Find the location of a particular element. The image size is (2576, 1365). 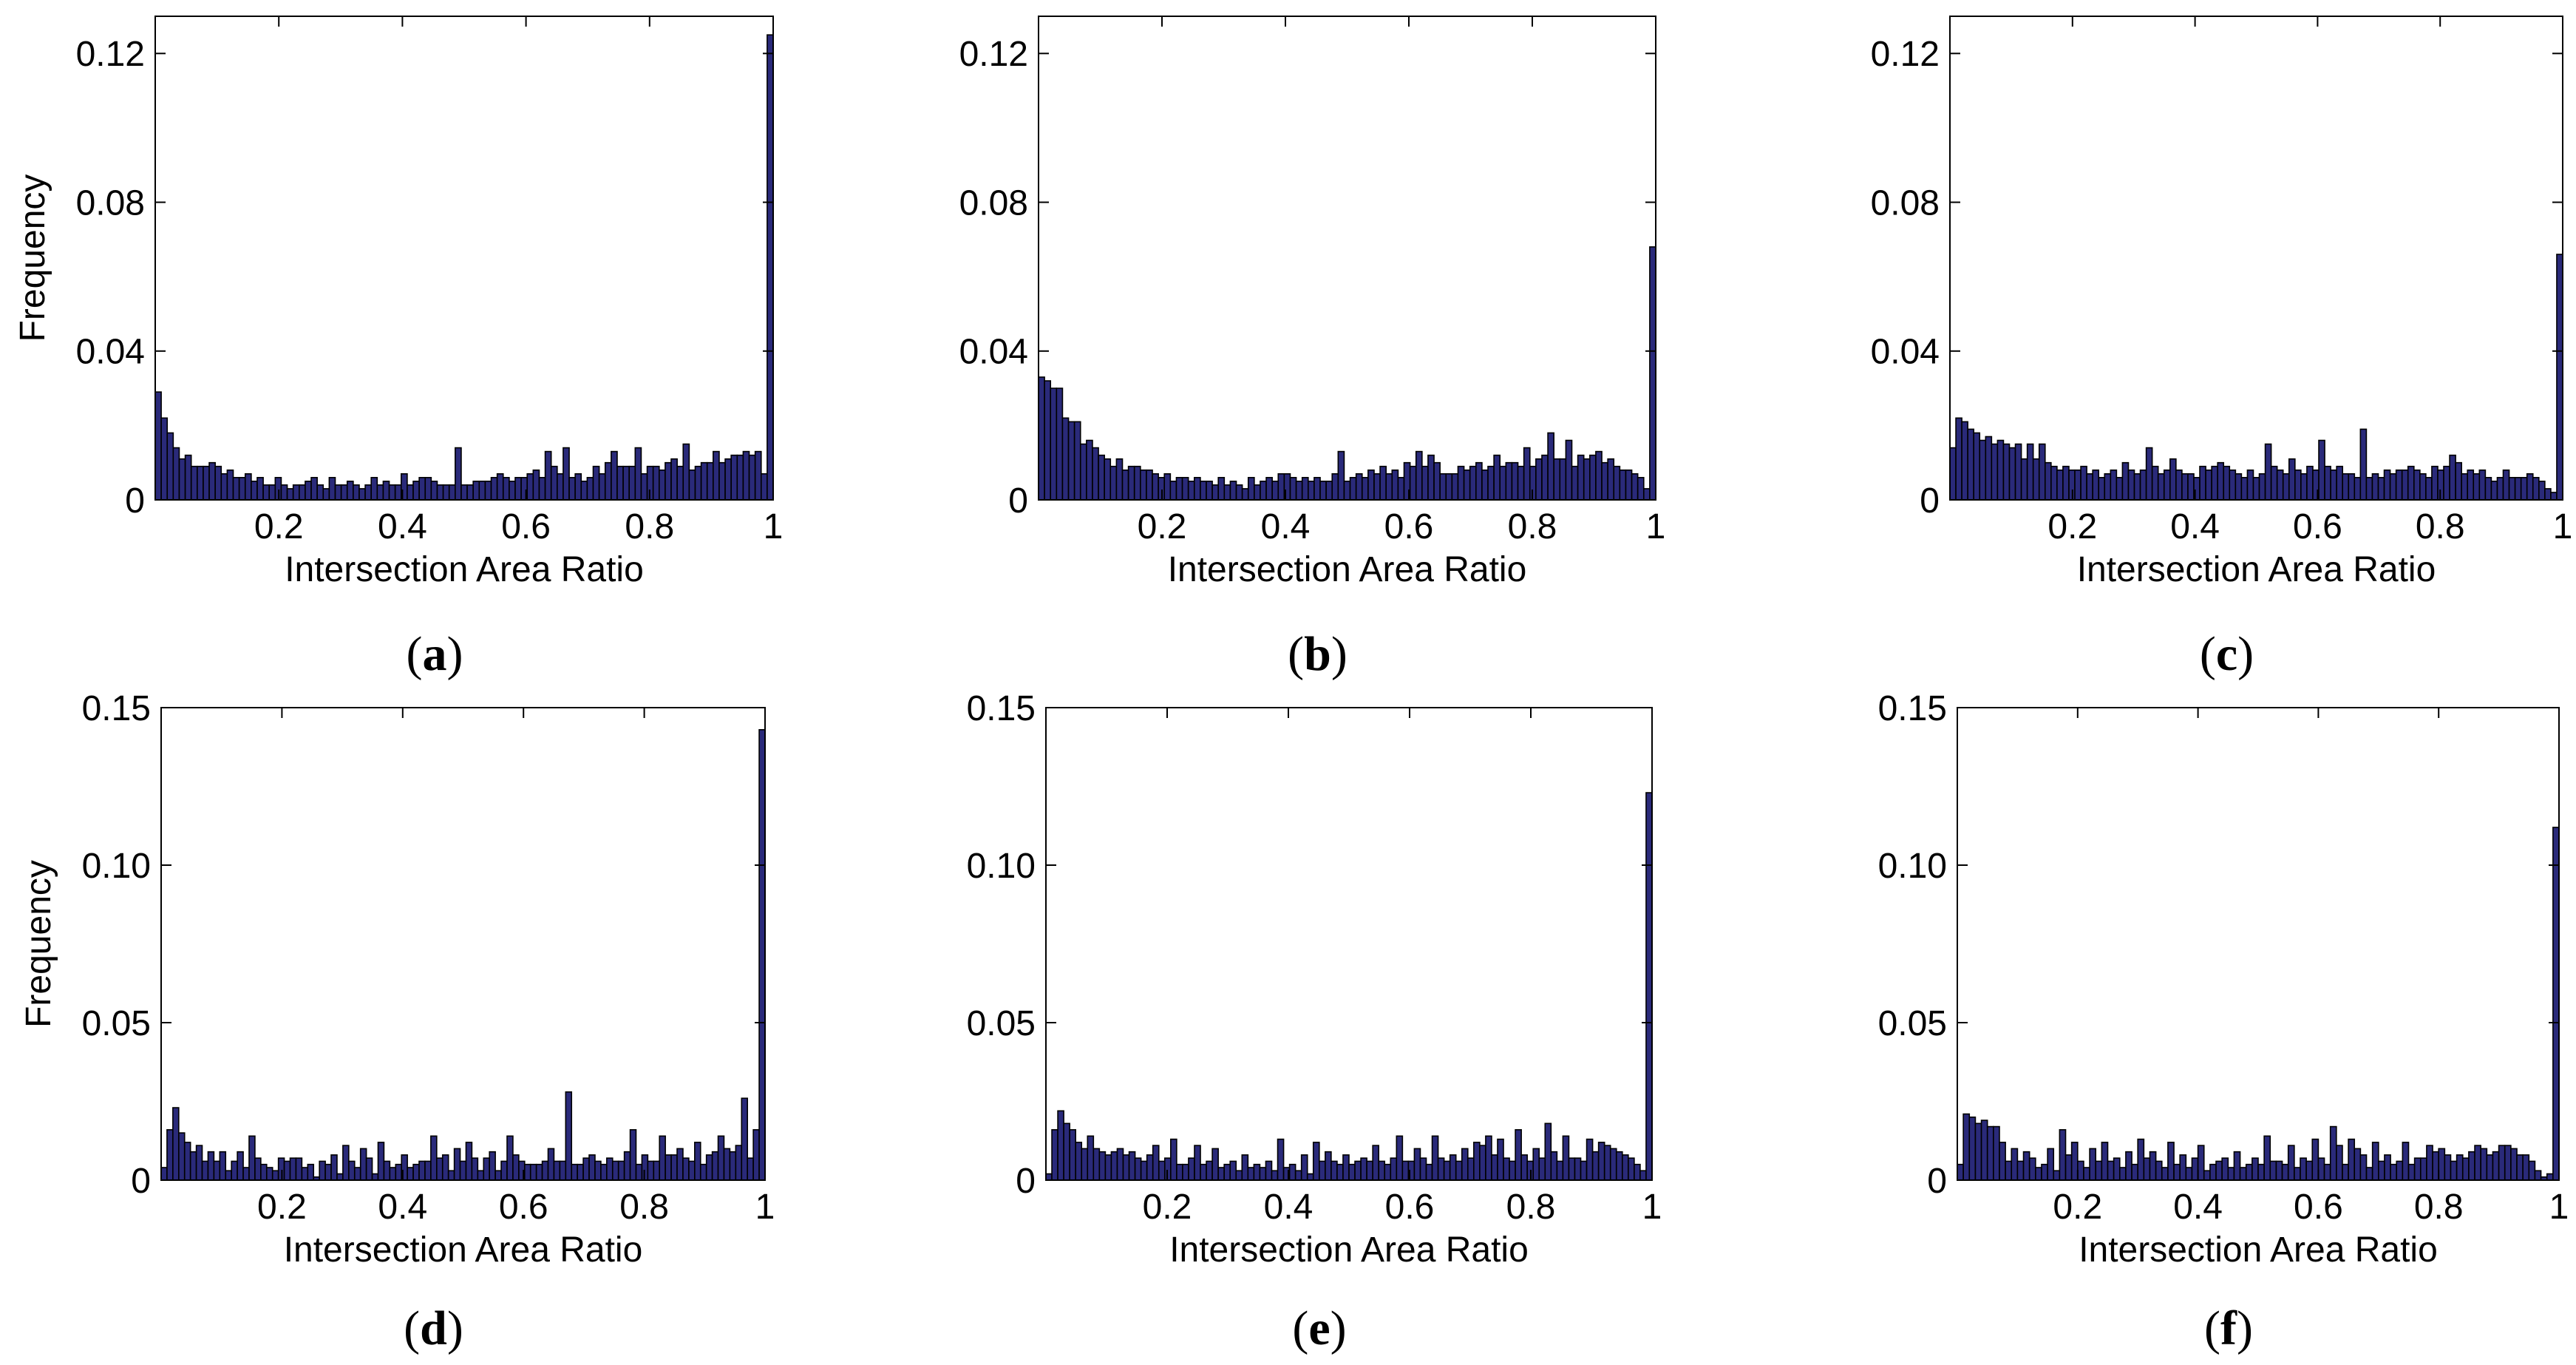

x-tick-label: 0.4 is located at coordinates (2198, 1207).